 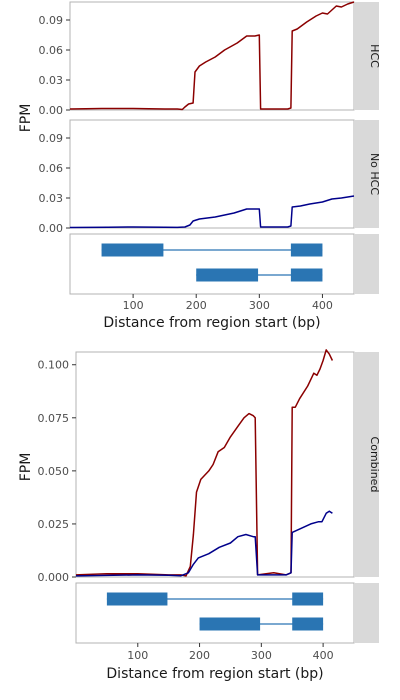 What do you see at coordinates (54, 524) in the screenshot?
I see `y-tick-label: 0.025` at bounding box center [54, 524].